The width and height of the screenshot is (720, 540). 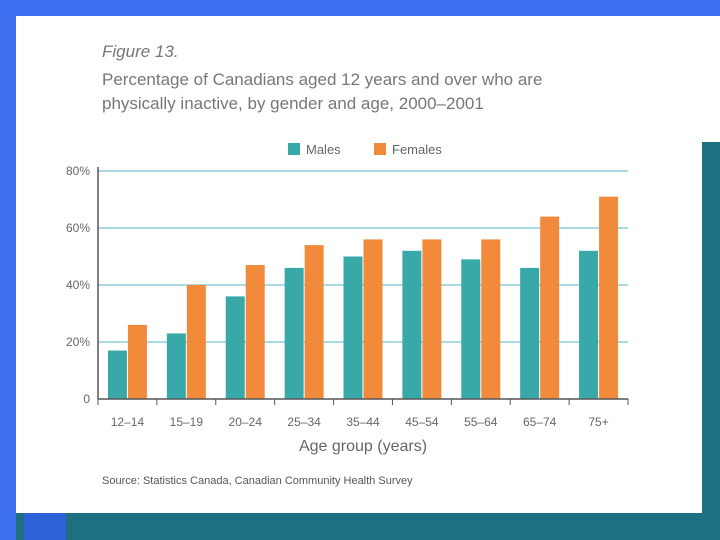 I want to click on y-tick-label: 40%, so click(x=78, y=285).